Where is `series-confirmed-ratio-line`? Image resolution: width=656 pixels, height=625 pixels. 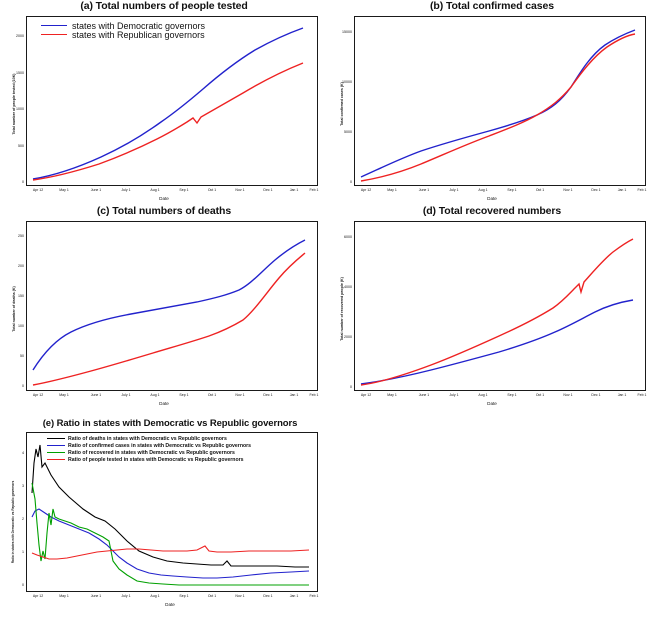 series-confirmed-ratio-line is located at coordinates (170, 543).